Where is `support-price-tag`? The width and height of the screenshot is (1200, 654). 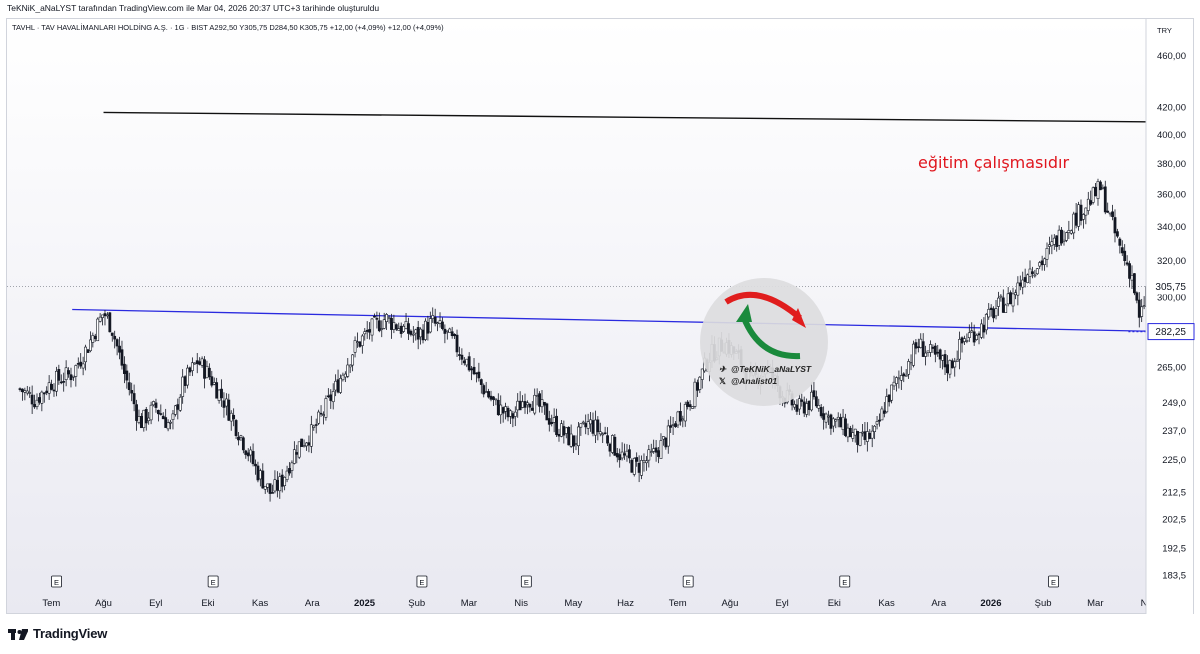 support-price-tag is located at coordinates (1171, 332).